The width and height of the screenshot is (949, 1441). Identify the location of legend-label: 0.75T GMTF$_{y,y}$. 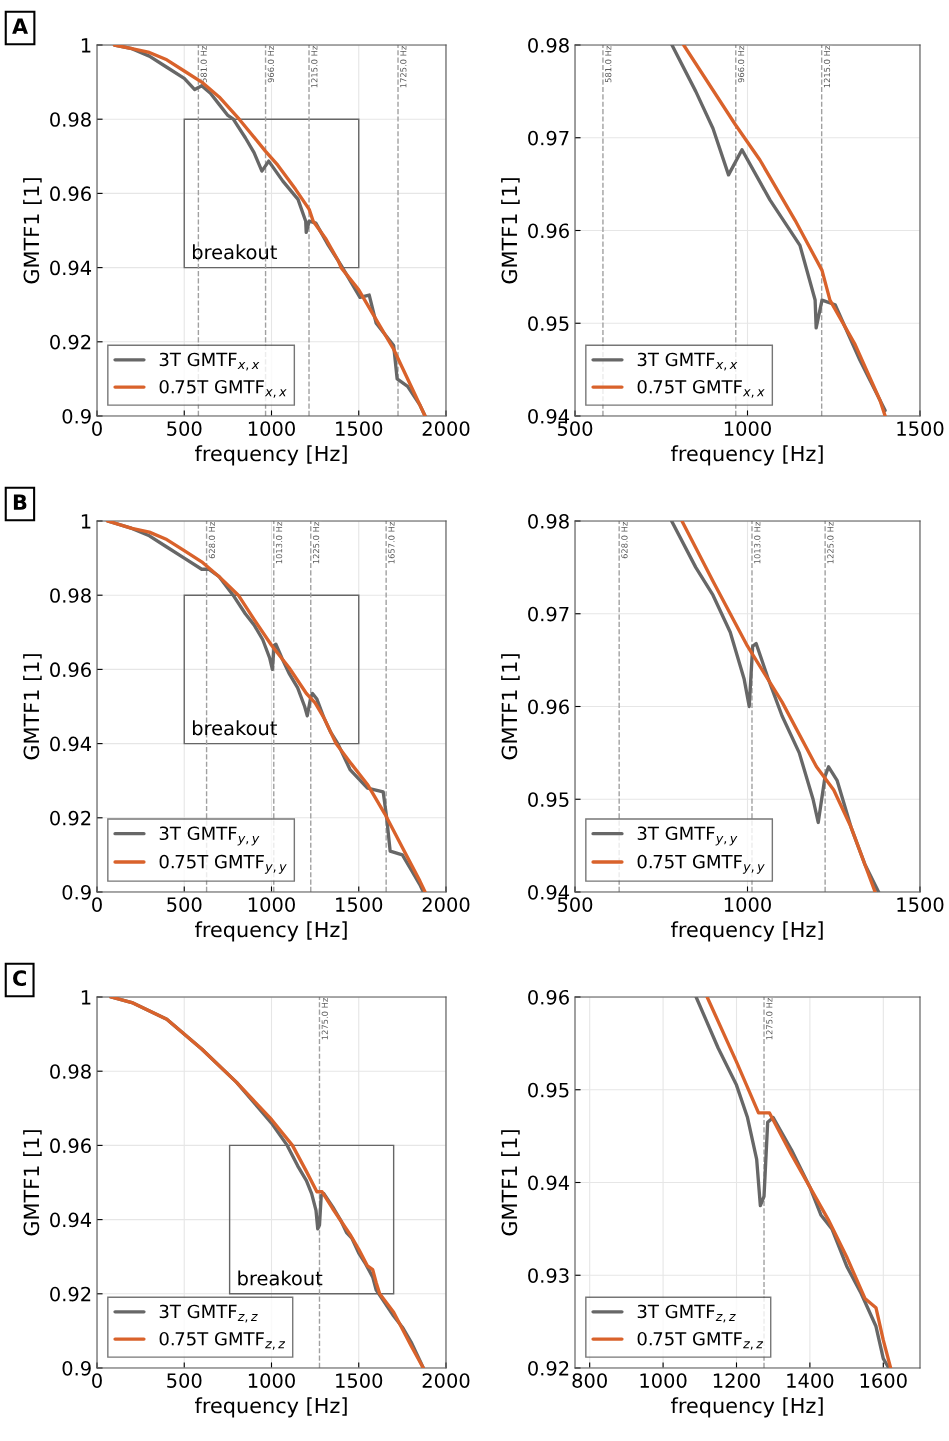
(701, 864).